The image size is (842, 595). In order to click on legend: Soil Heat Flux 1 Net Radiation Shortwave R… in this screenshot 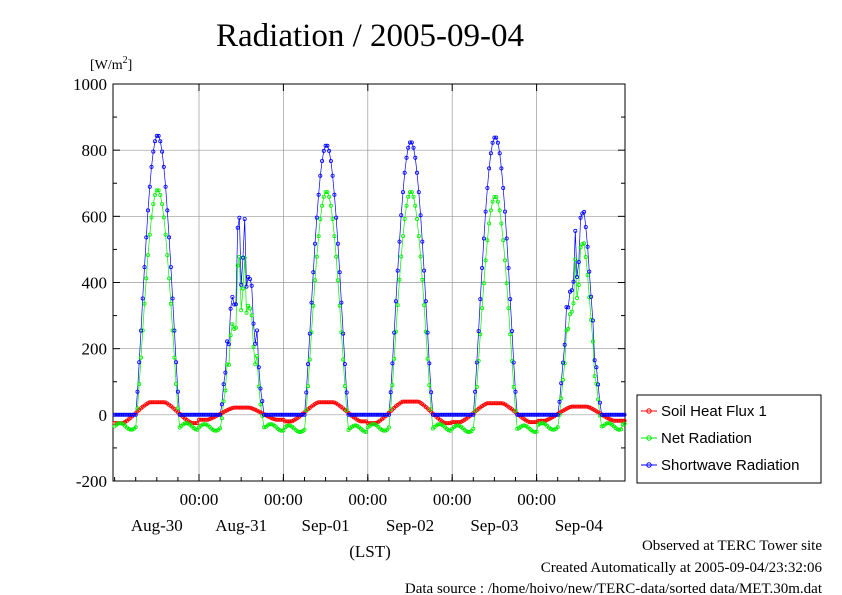, I will do `click(729, 439)`.